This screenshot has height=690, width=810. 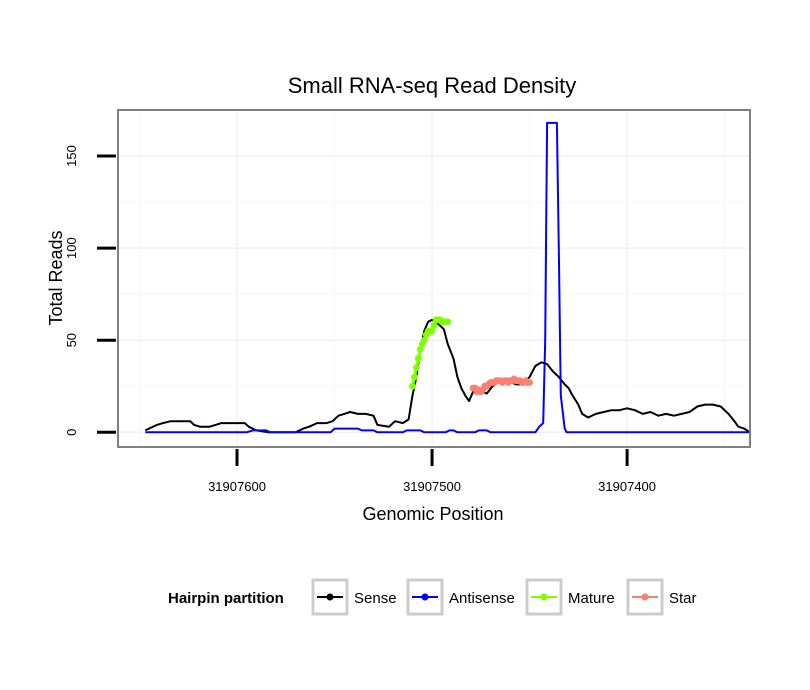 What do you see at coordinates (683, 598) in the screenshot?
I see `legend-label: Star` at bounding box center [683, 598].